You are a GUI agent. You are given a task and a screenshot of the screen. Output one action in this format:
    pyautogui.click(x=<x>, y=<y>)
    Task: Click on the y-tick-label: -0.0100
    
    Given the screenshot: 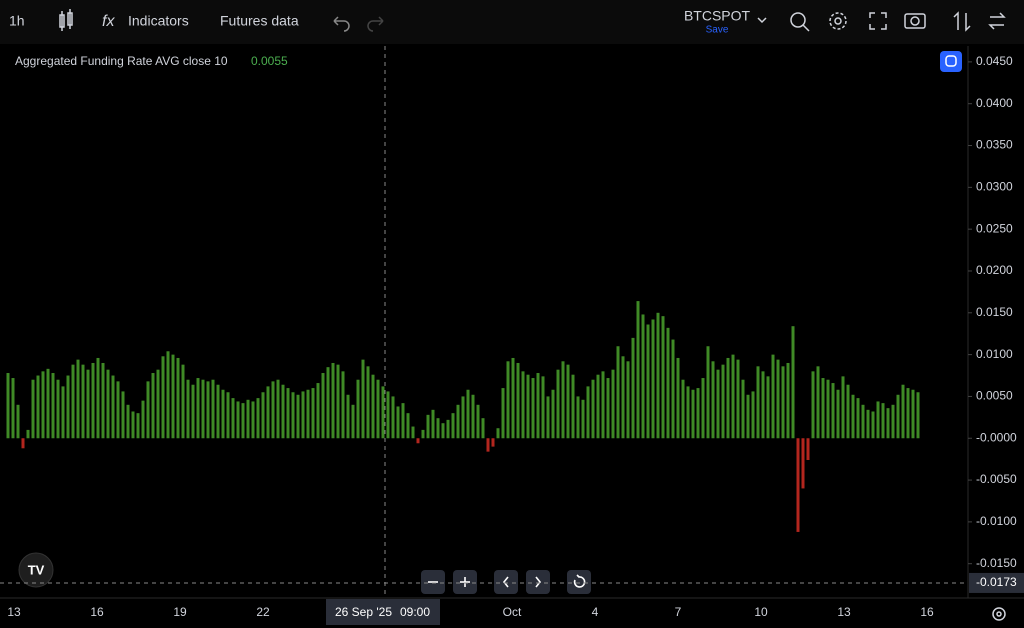 What is the action you would take?
    pyautogui.click(x=996, y=521)
    